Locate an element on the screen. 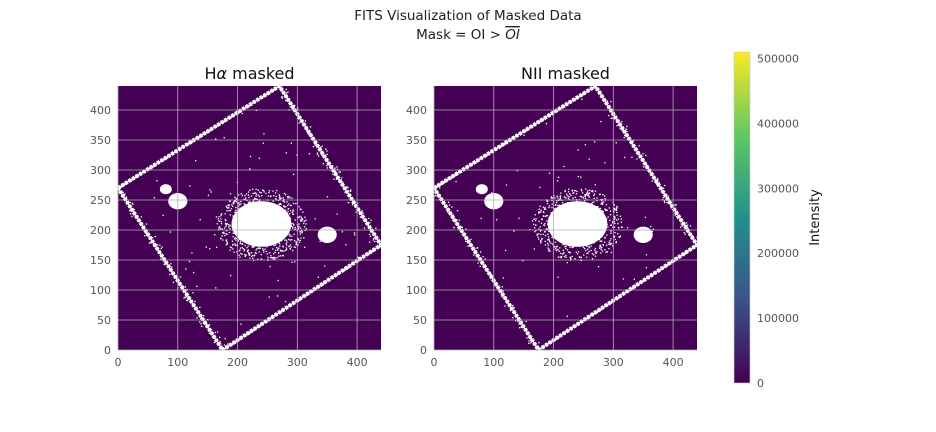 Image resolution: width=936 pixels, height=432 pixels. y-tick-label: 350 is located at coordinates (416, 140).